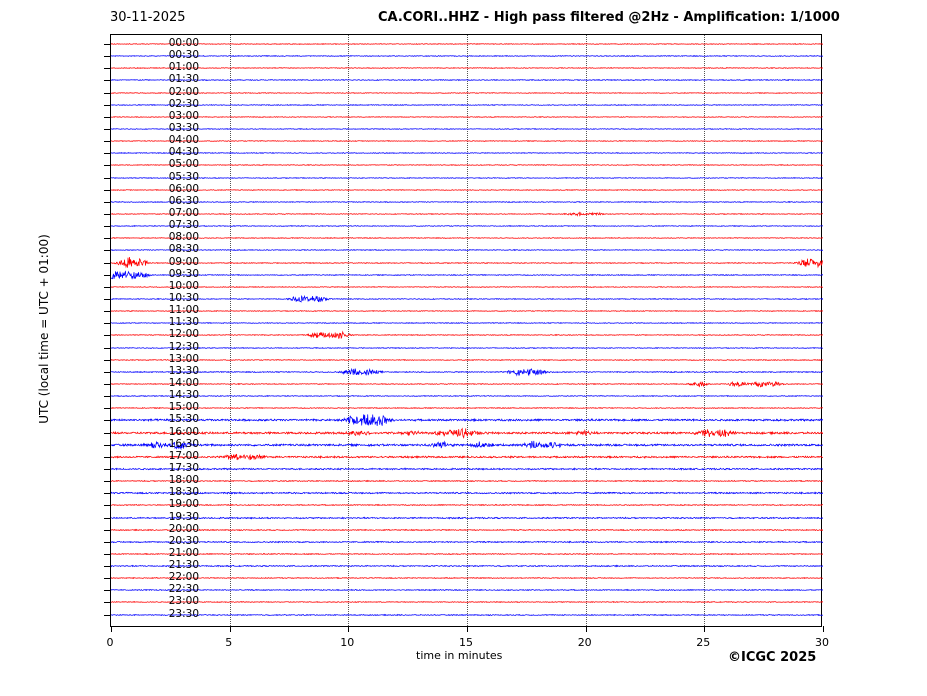  Describe the element at coordinates (183, 310) in the screenshot. I see `y-axis-label-1100: 11:00` at that location.